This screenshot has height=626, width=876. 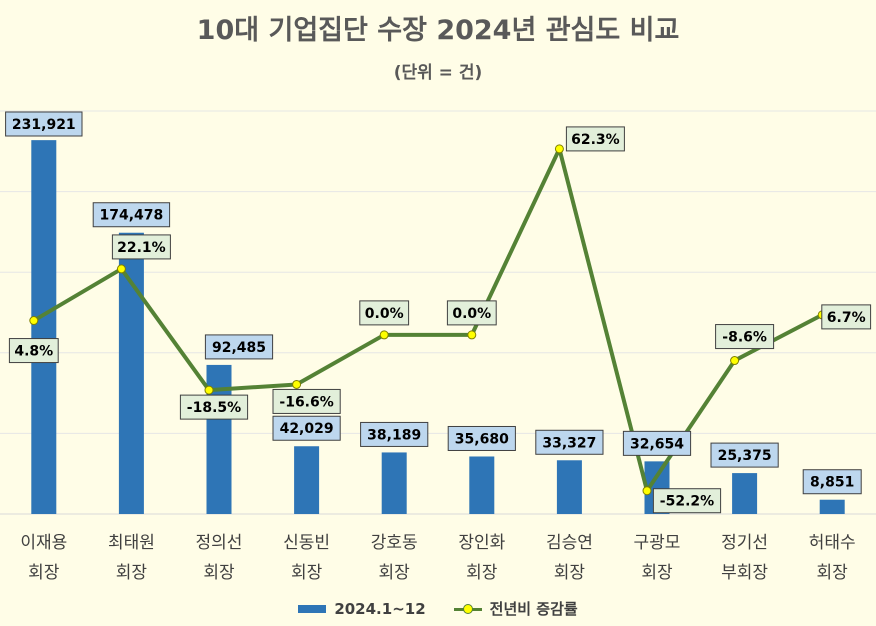 I want to click on legend-item-bars: 2024.1~12, so click(x=362, y=608).